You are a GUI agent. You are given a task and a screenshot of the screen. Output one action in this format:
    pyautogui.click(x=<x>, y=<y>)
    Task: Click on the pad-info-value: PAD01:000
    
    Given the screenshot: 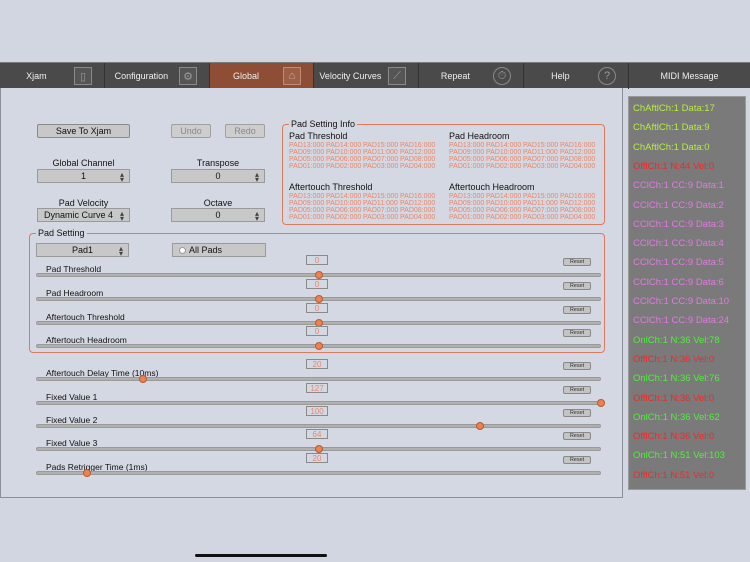 What is the action you would take?
    pyautogui.click(x=467, y=217)
    